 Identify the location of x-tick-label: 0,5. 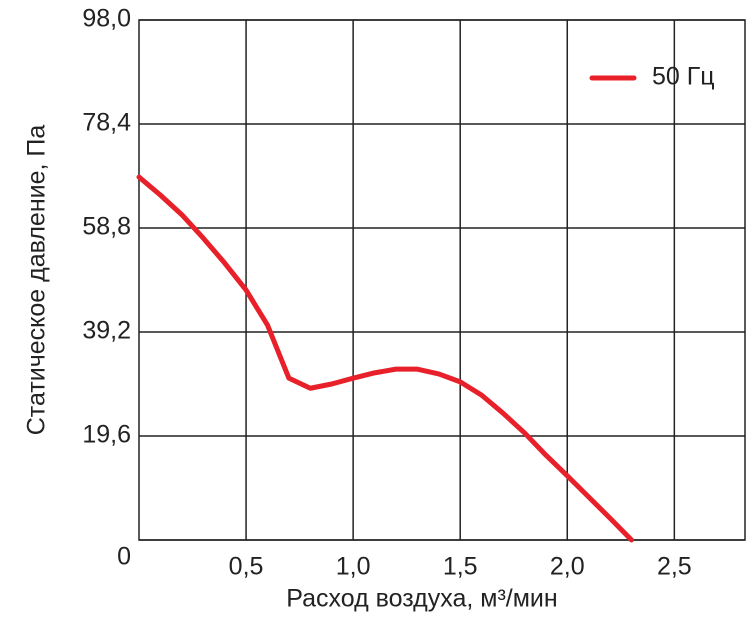
(246, 567).